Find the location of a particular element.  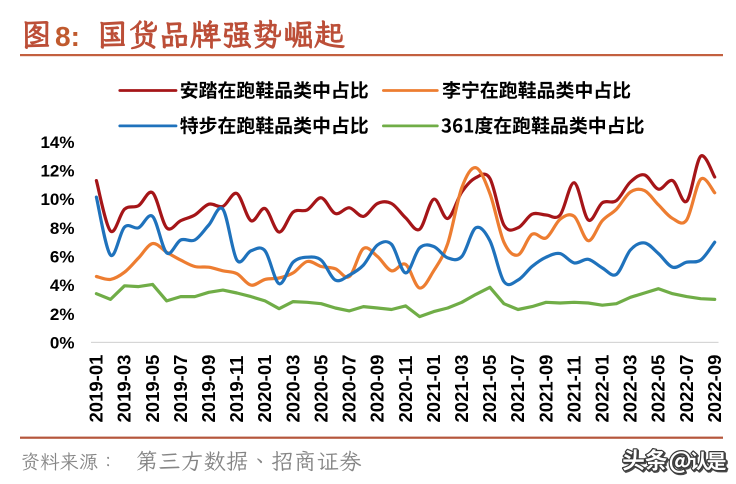

svg-text: 12% is located at coordinates (57, 171).